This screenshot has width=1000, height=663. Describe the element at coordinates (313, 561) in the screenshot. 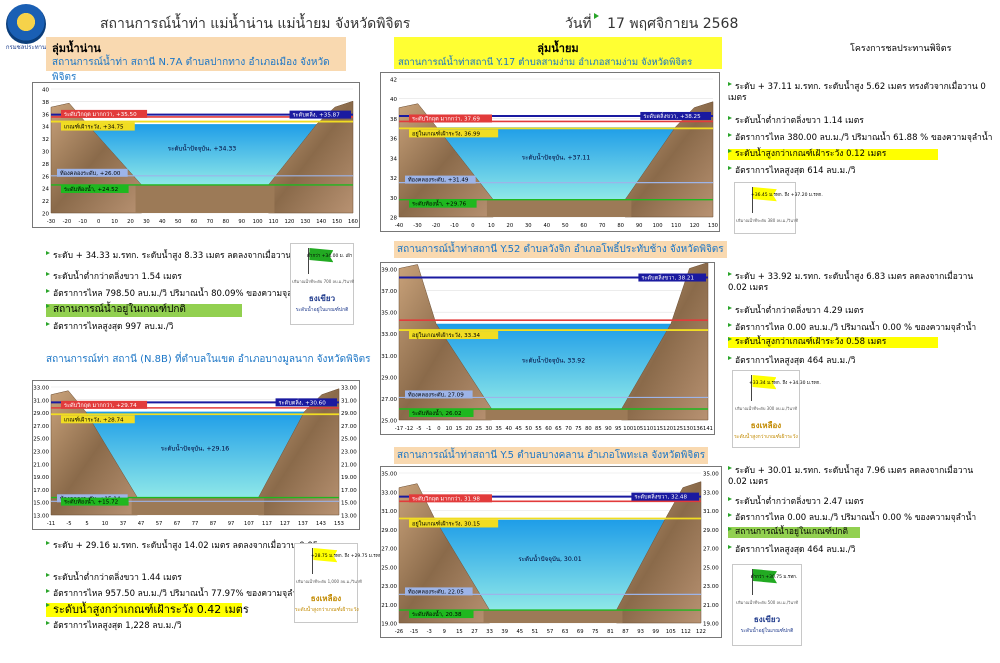

I see `flag-pole-icon` at that location.